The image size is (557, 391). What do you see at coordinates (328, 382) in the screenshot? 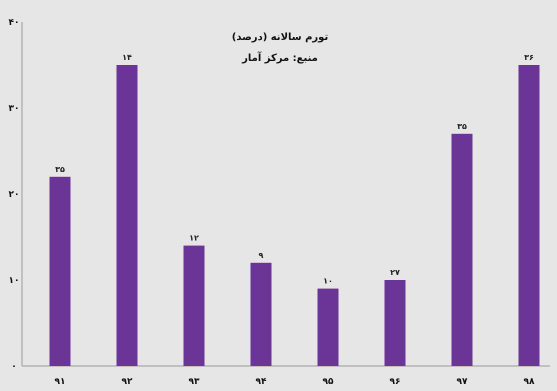
I see `x-tick-label: ۹۵` at bounding box center [328, 382].